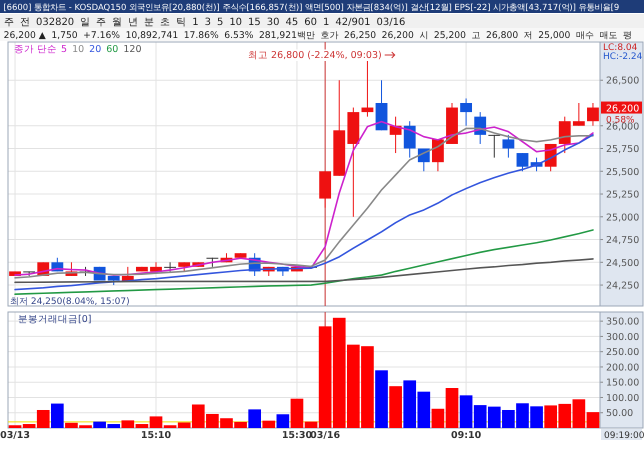 The image size is (644, 451). I want to click on y-tick-label: 300.00, so click(623, 337).